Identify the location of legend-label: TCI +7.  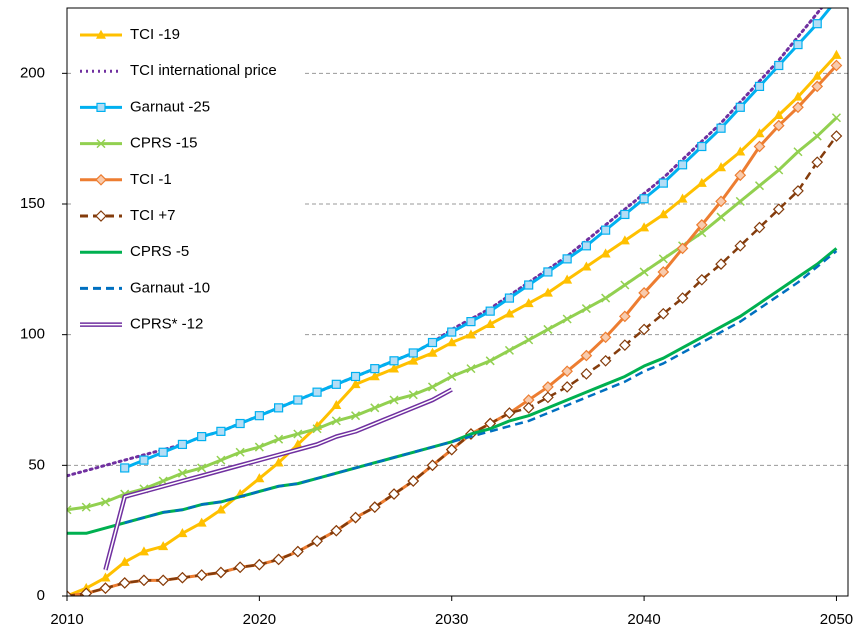
(152, 215).